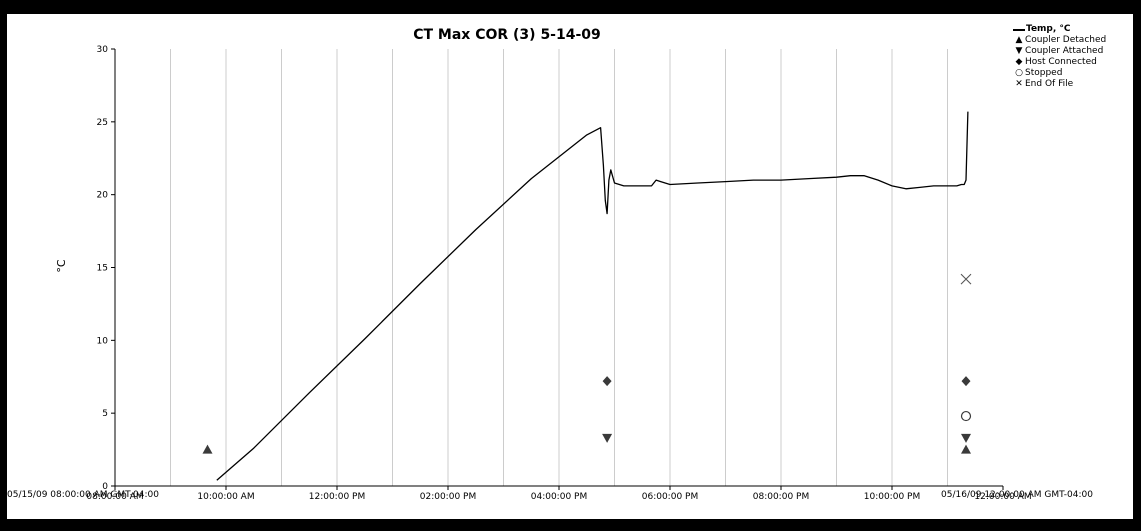 Image resolution: width=1141 pixels, height=531 pixels. Describe the element at coordinates (892, 497) in the screenshot. I see `x-tick-label: 10:00:00 PM` at that location.